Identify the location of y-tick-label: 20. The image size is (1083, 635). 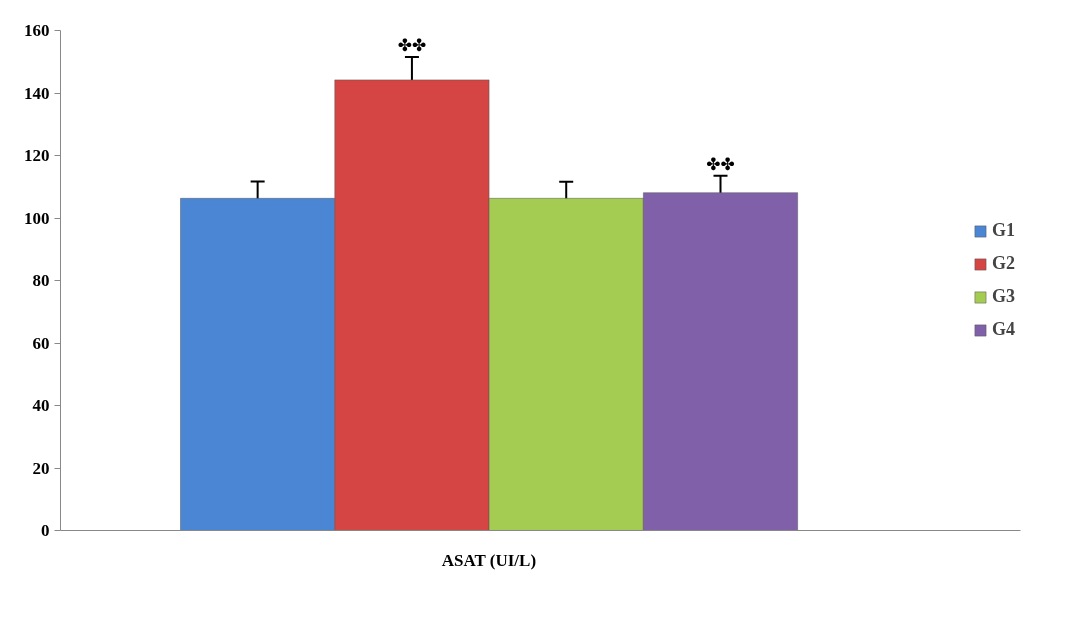
(41, 468).